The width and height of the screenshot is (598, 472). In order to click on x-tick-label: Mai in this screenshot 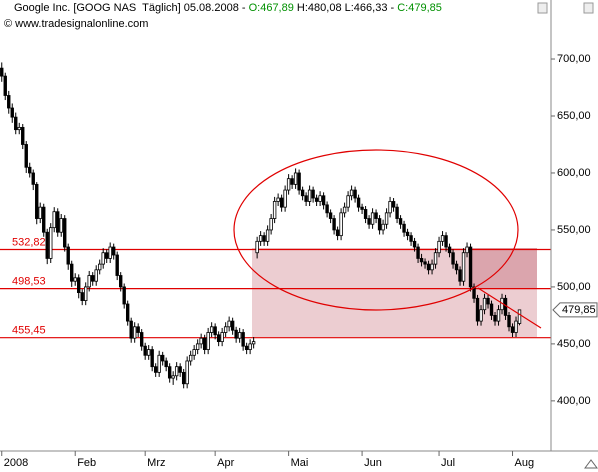, I will do `click(300, 463)`.